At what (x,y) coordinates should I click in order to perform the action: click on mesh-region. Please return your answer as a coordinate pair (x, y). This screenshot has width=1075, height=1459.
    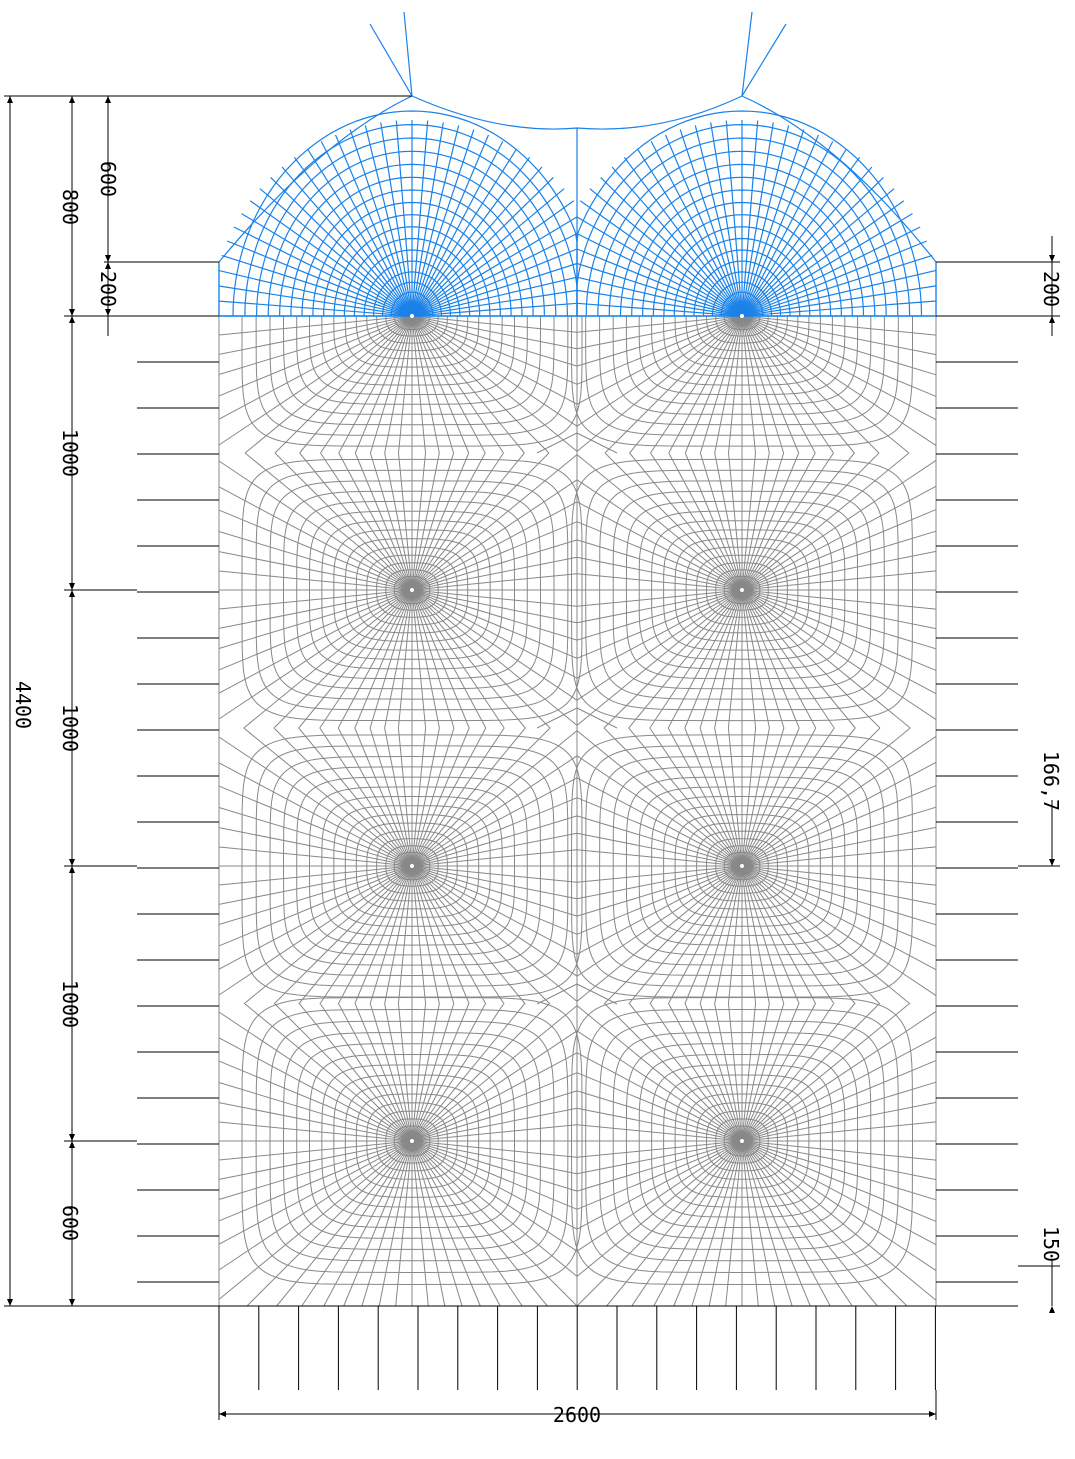
    Looking at the image, I should click on (400, 1151).